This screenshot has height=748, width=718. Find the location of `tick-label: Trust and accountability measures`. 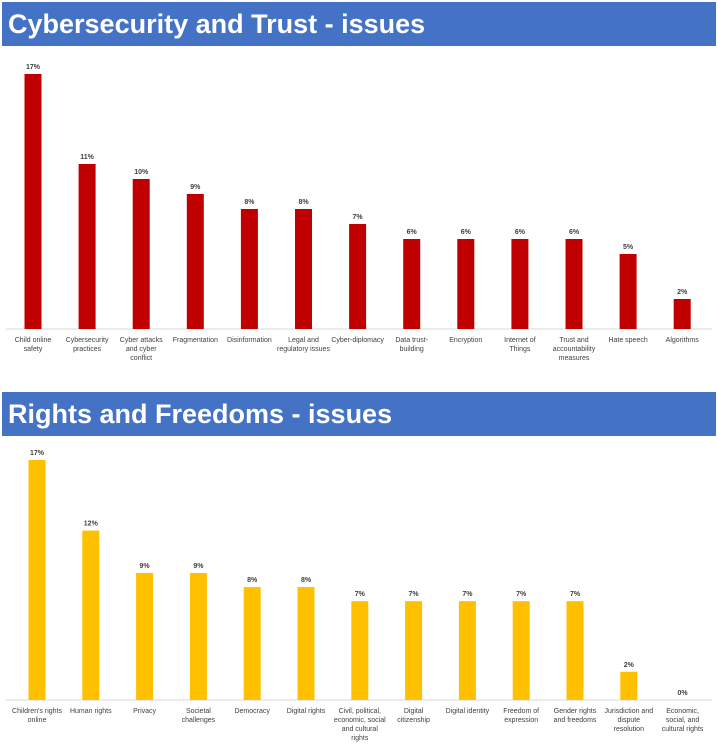

tick-label: Trust and accountability measures is located at coordinates (574, 349).